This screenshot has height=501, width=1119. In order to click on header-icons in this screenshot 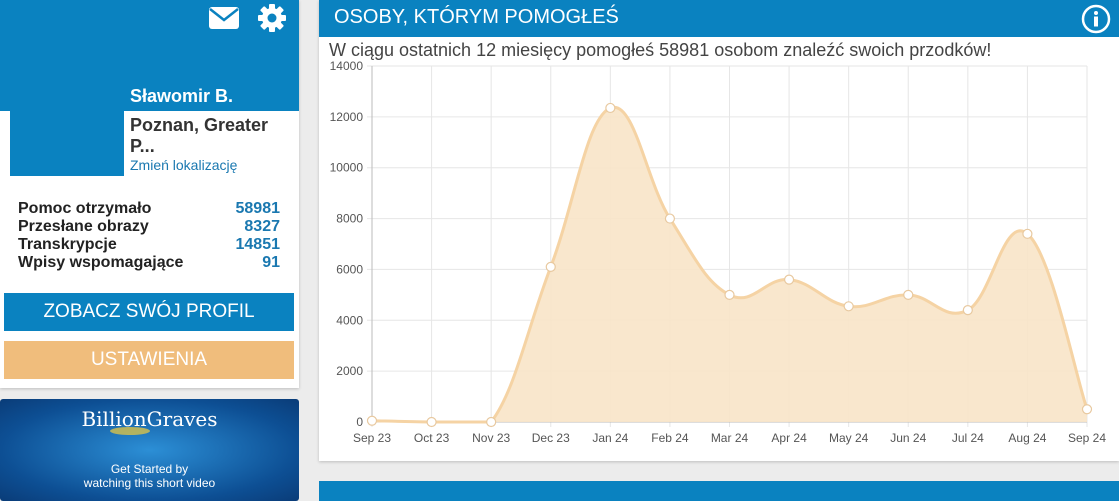, I will do `click(248, 18)`.